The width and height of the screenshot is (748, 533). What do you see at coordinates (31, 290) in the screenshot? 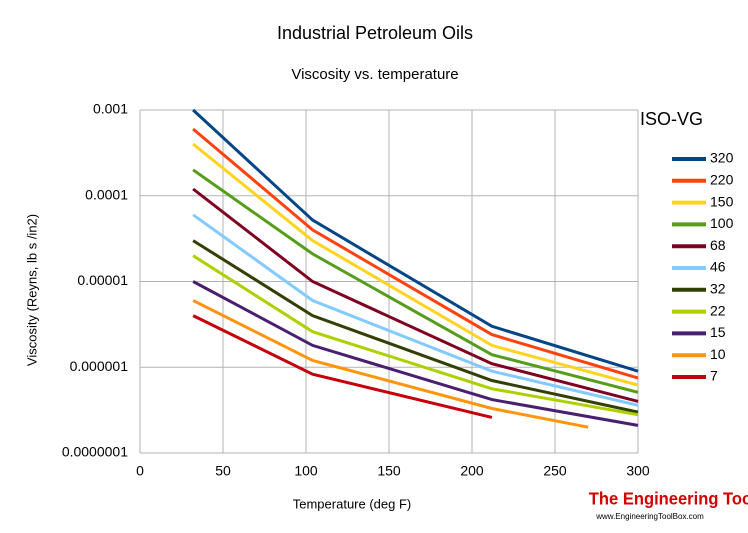
I see `y-axis-label: Viscosity (Reyns, lb s /in2)` at bounding box center [31, 290].